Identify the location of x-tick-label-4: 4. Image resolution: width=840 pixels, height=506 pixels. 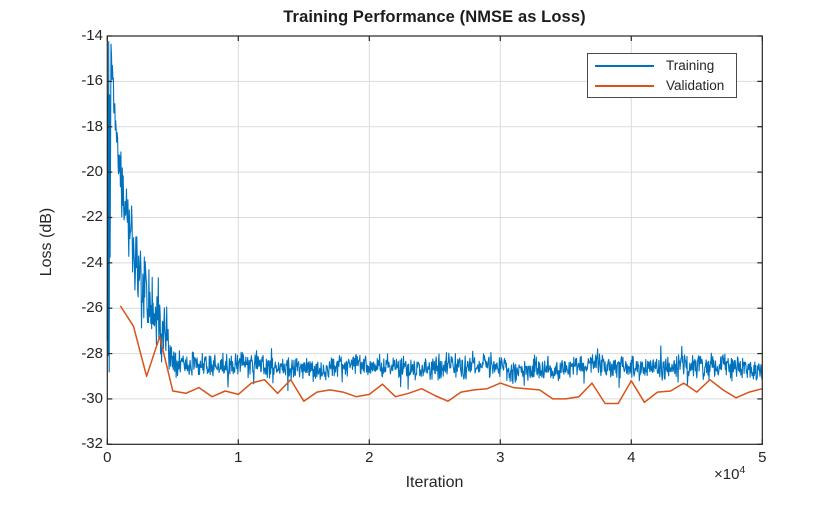
(631, 457).